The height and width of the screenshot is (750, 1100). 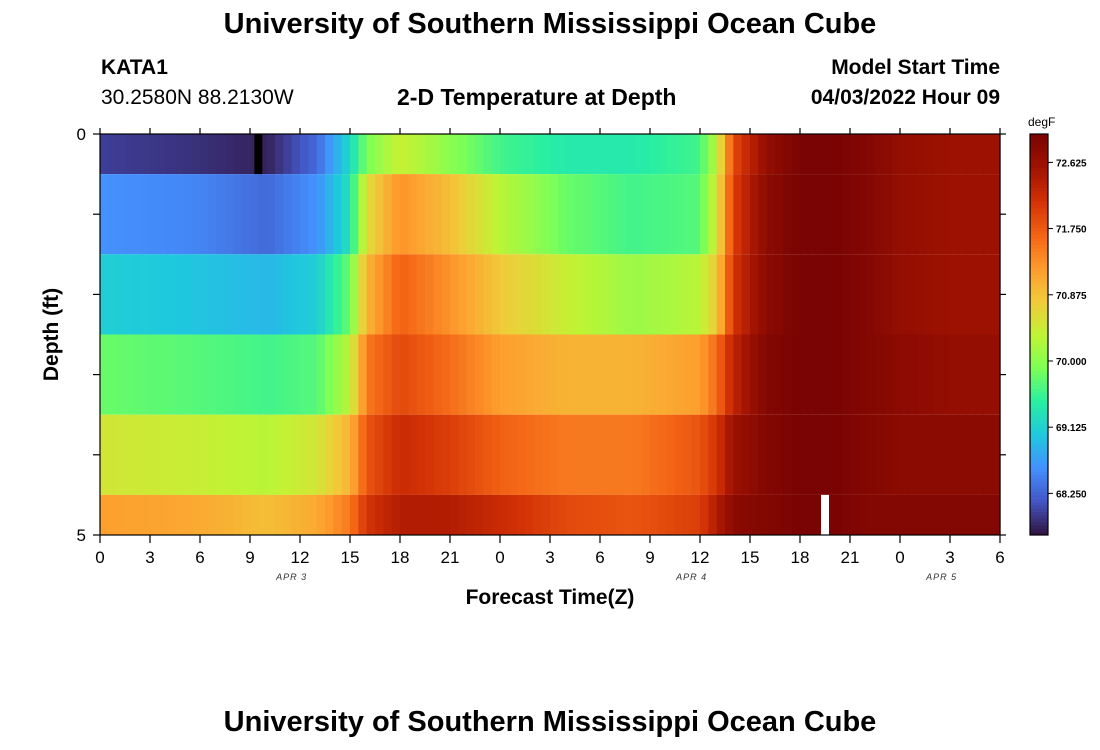 I want to click on white-marker, so click(x=825, y=514).